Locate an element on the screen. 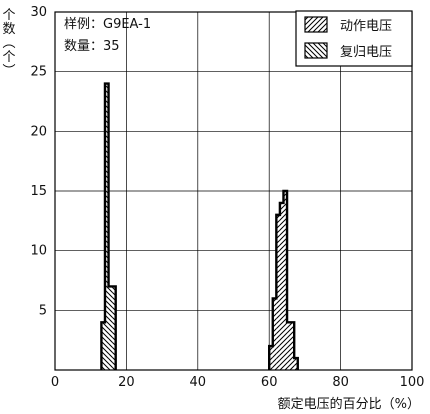  x-tick-label: 80 is located at coordinates (340, 382).